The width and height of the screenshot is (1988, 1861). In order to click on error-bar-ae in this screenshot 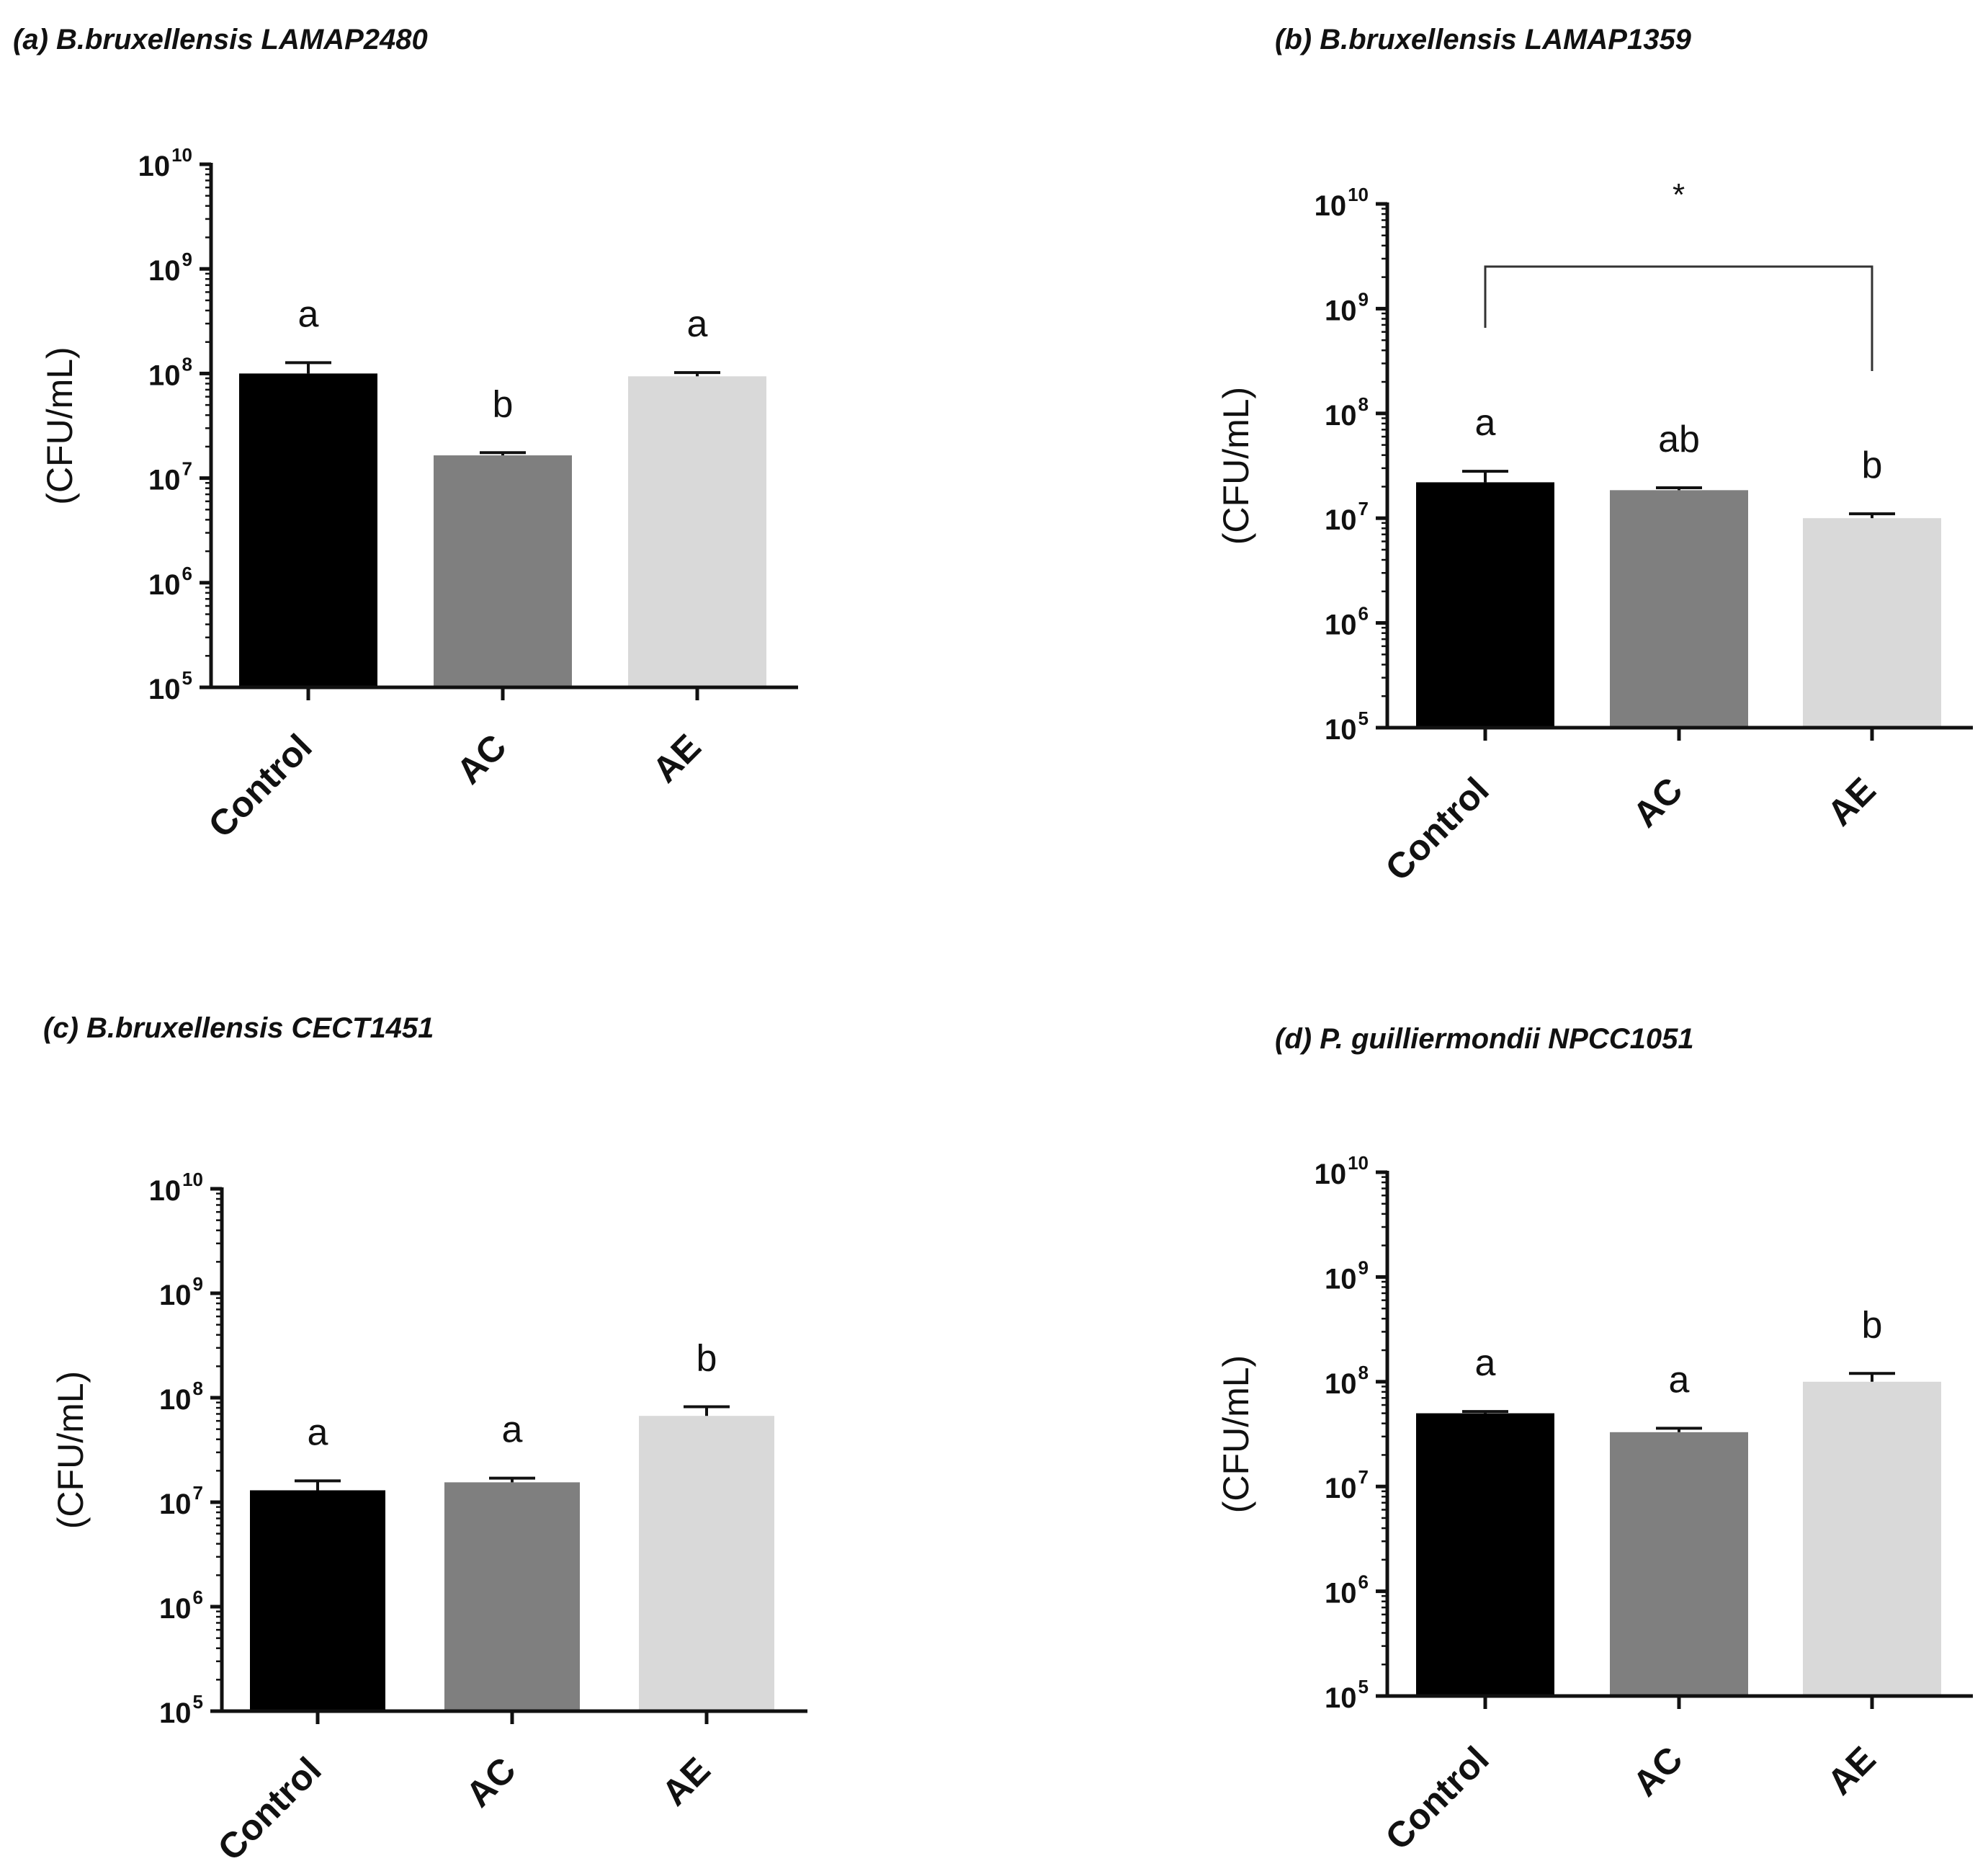, I will do `click(1872, 1377)`.